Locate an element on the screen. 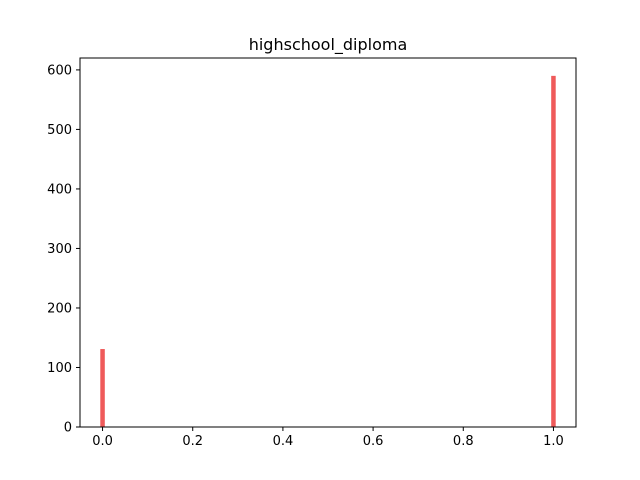  y-tick-label: 500 is located at coordinates (59, 130).